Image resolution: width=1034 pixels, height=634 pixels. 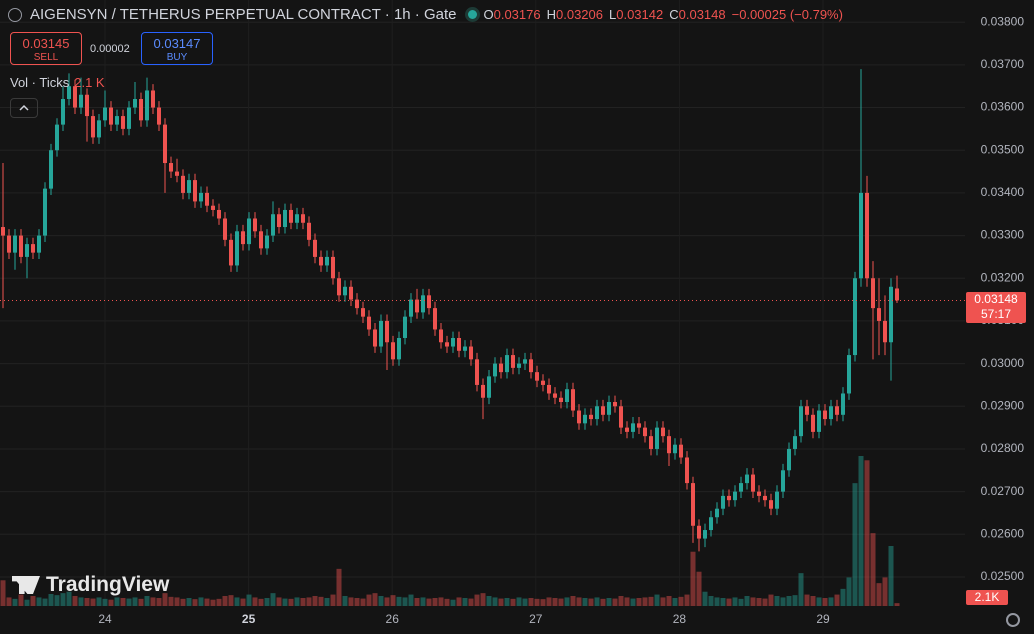 I want to click on buy-button: 0.03147 BUY, so click(x=177, y=48).